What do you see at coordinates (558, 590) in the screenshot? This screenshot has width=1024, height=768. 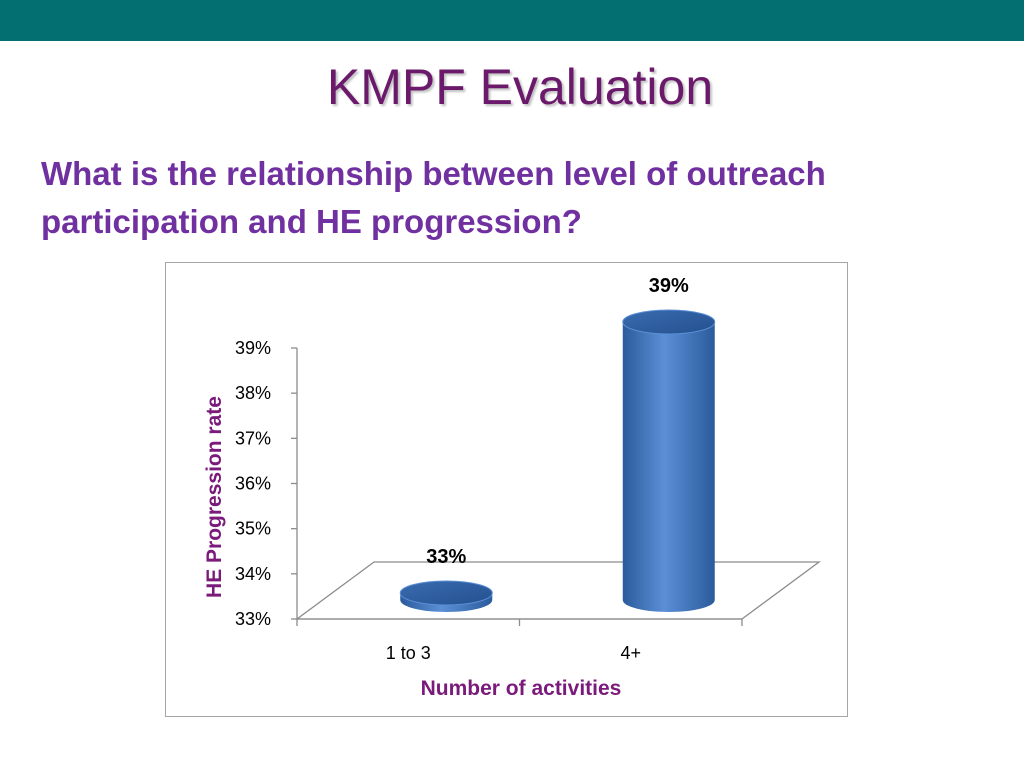 I see `chart-floor` at bounding box center [558, 590].